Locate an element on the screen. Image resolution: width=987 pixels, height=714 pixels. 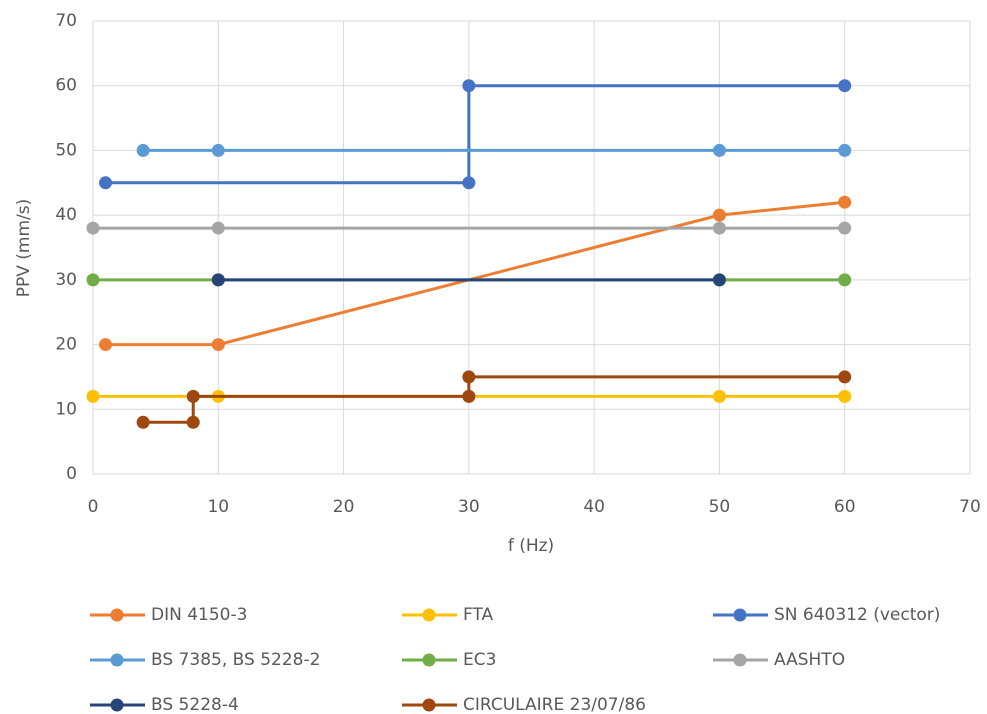
x-tick-label: 20 is located at coordinates (344, 507).